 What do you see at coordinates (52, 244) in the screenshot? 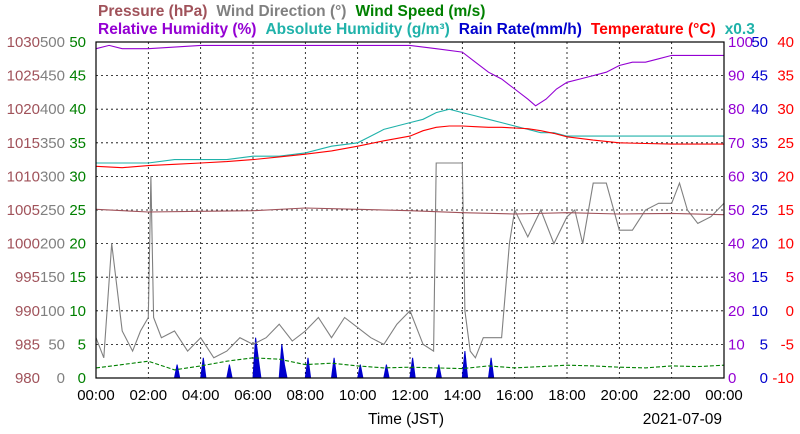
I see `wind-direction-tick-label: 200` at bounding box center [52, 244].